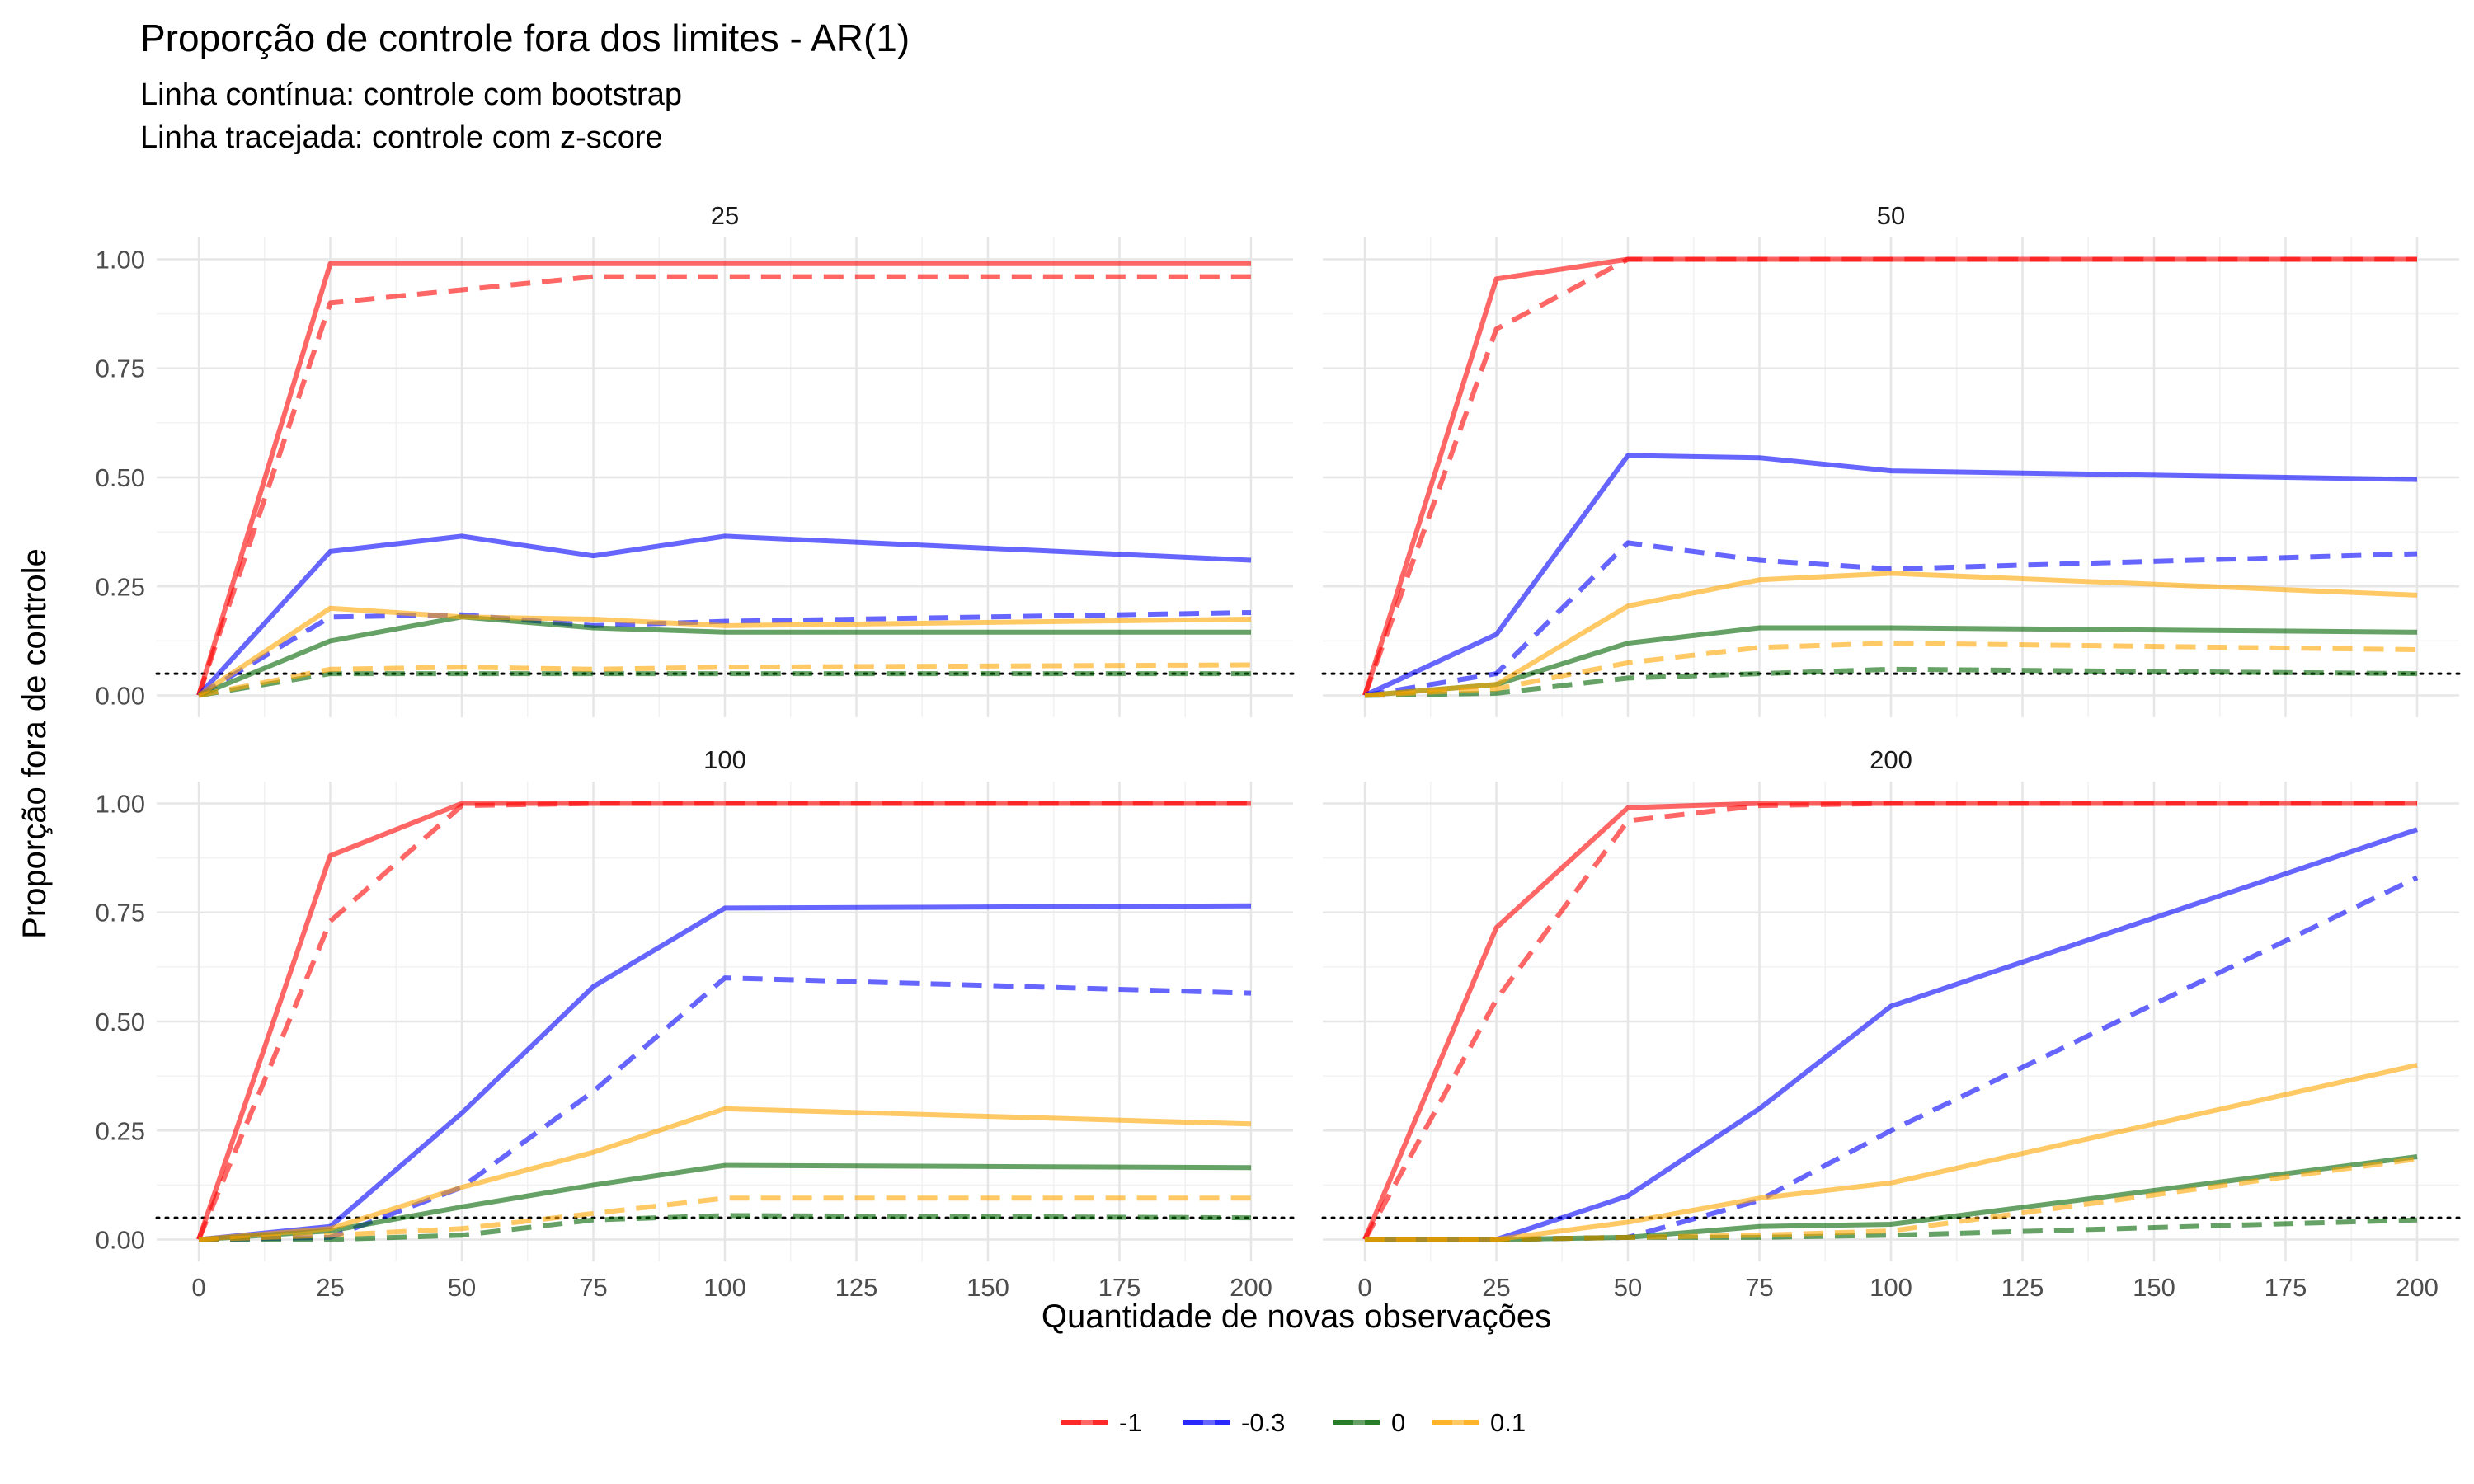 Image resolution: width=2474 pixels, height=1484 pixels. What do you see at coordinates (1234, 1422) in the screenshot?
I see `legend-item: -0.3` at bounding box center [1234, 1422].